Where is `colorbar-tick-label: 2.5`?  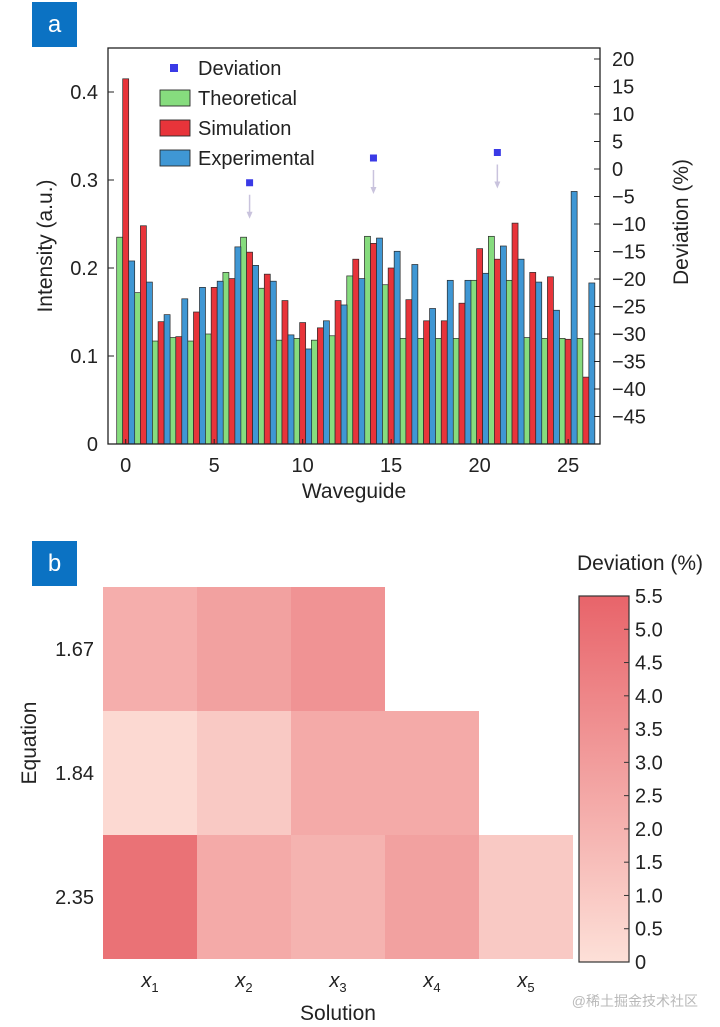
colorbar-tick-label: 2.5 is located at coordinates (649, 797).